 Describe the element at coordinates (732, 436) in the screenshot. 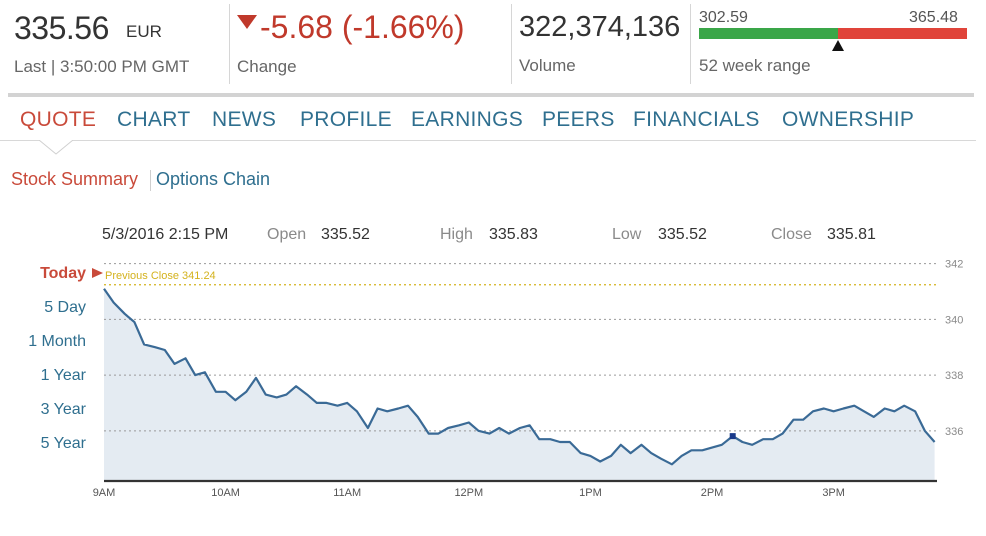

I see `selected-point-marker` at that location.